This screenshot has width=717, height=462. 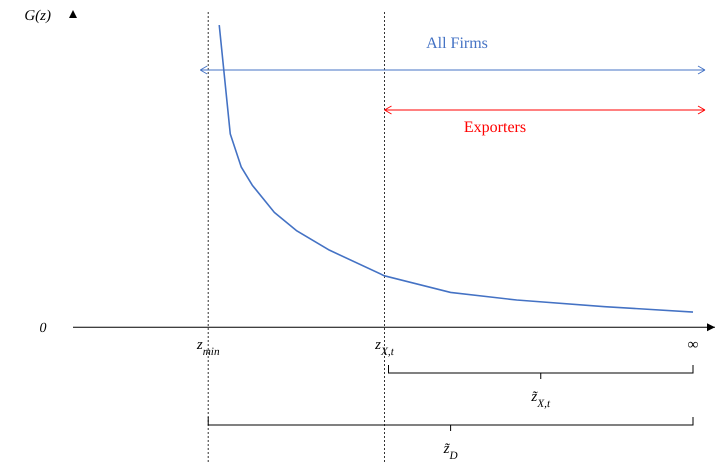 I want to click on x-tick-label: ∞, so click(x=693, y=345).